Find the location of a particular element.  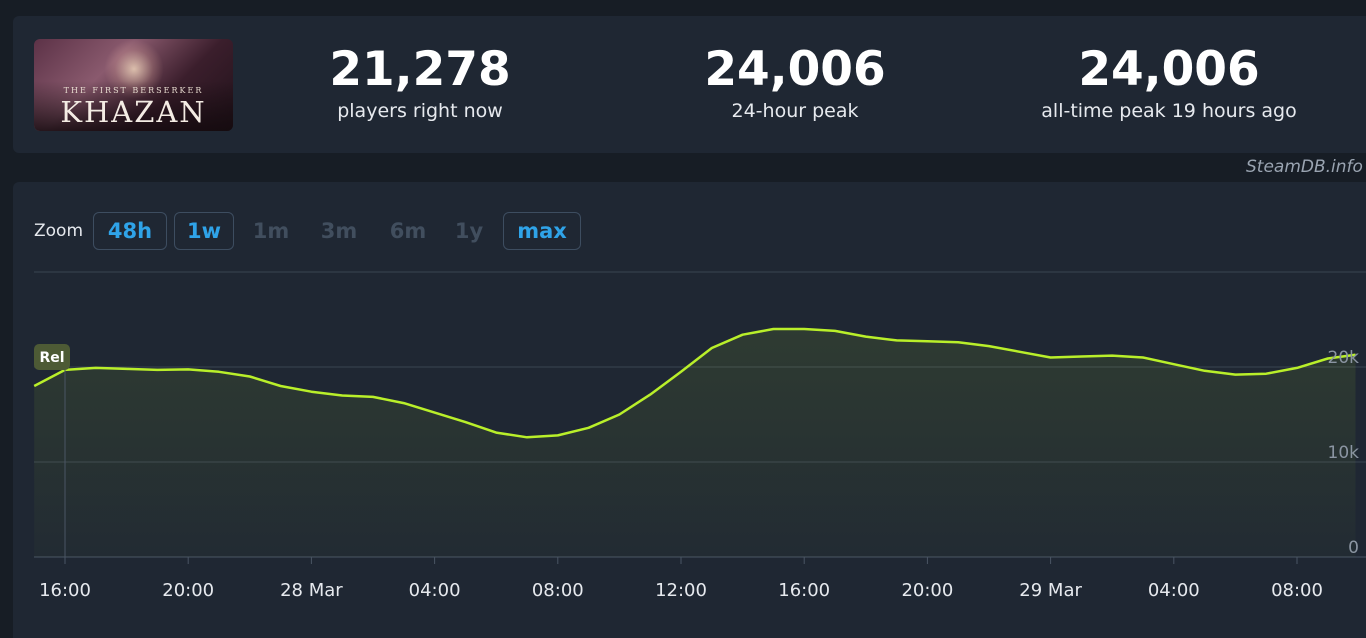

stat-current-players: 21,278 players right now is located at coordinates (420, 83).